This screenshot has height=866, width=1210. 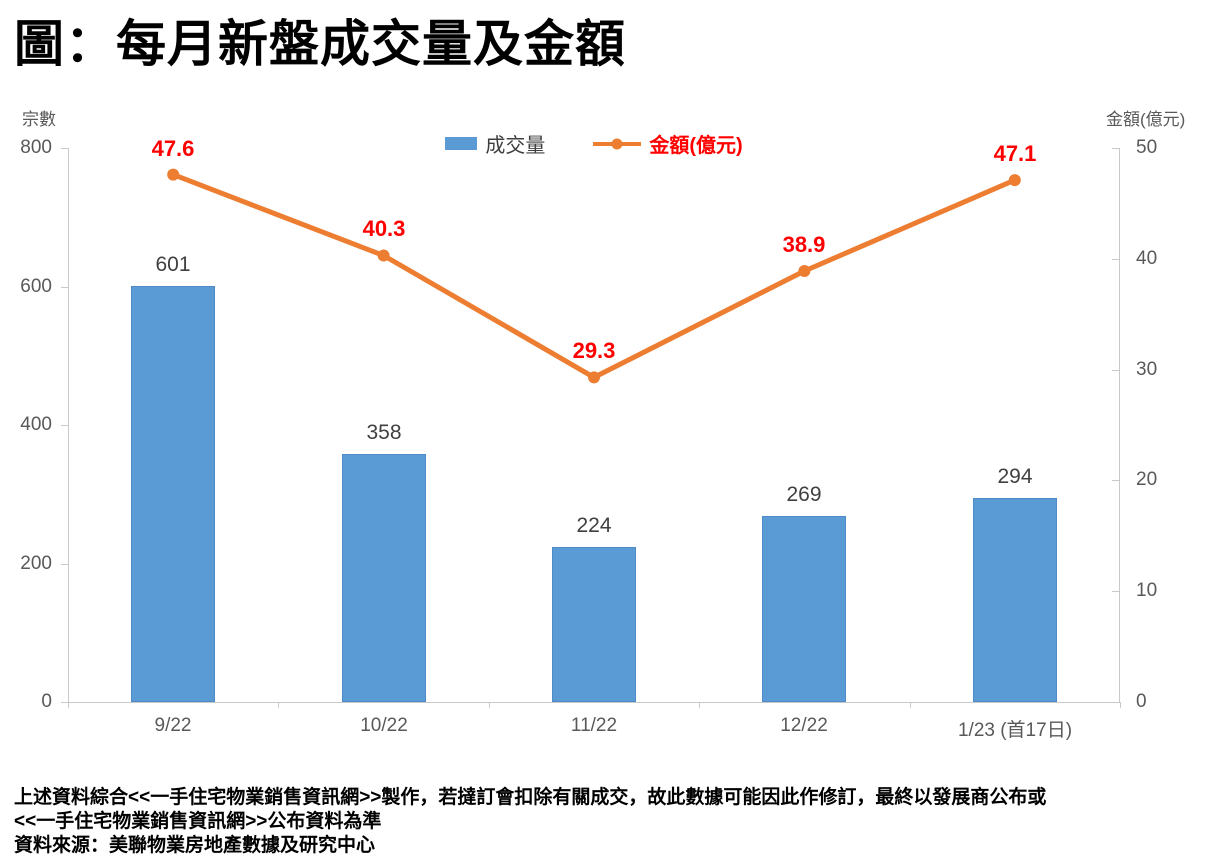 What do you see at coordinates (384, 432) in the screenshot?
I see `bar-value-label: 358` at bounding box center [384, 432].